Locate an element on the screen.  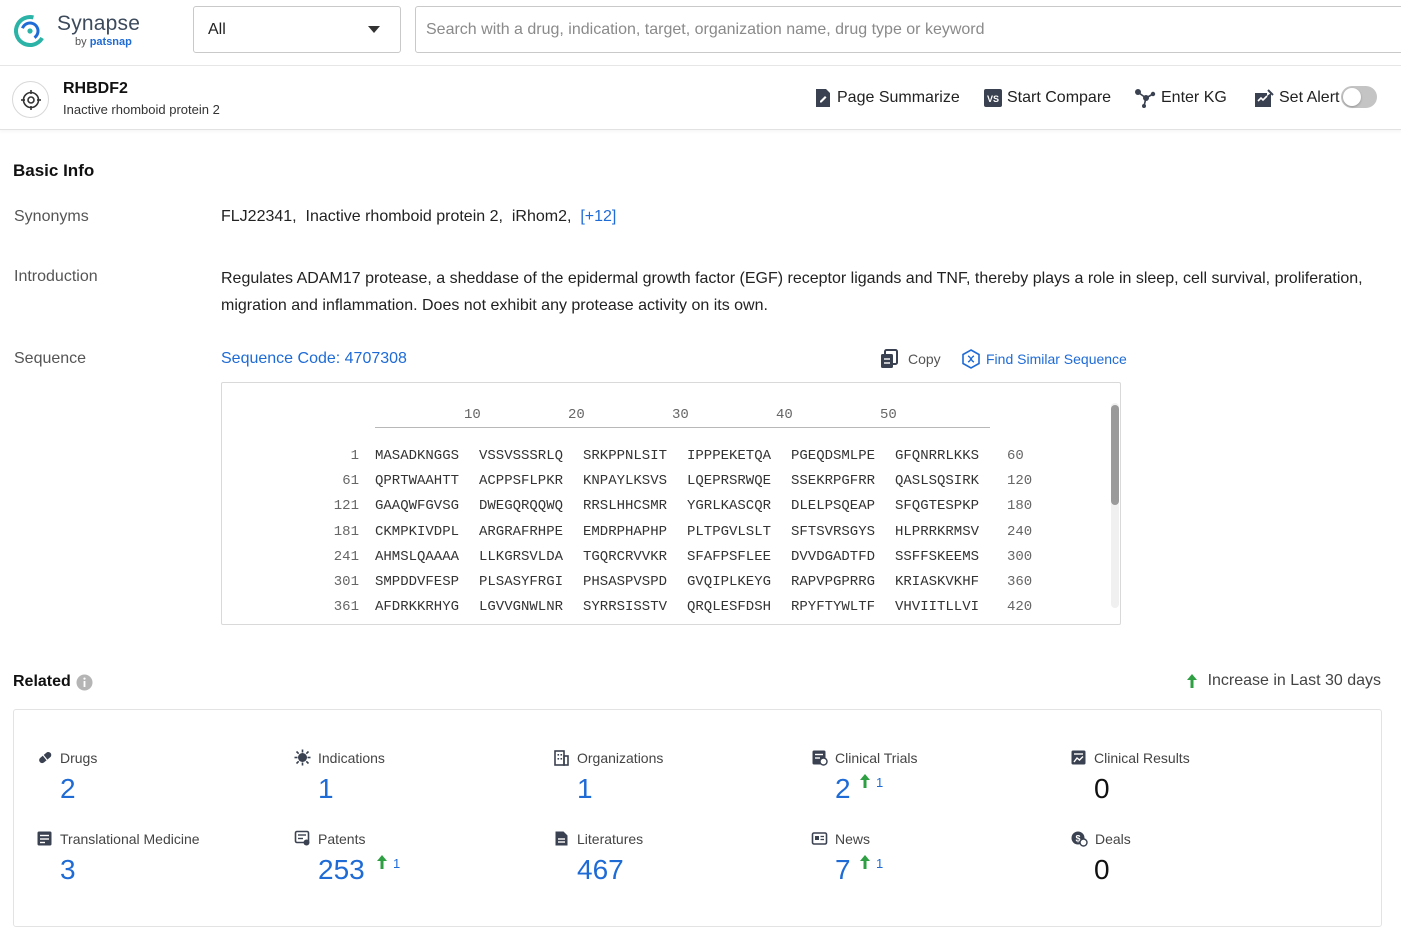
building-icon is located at coordinates (561, 757).